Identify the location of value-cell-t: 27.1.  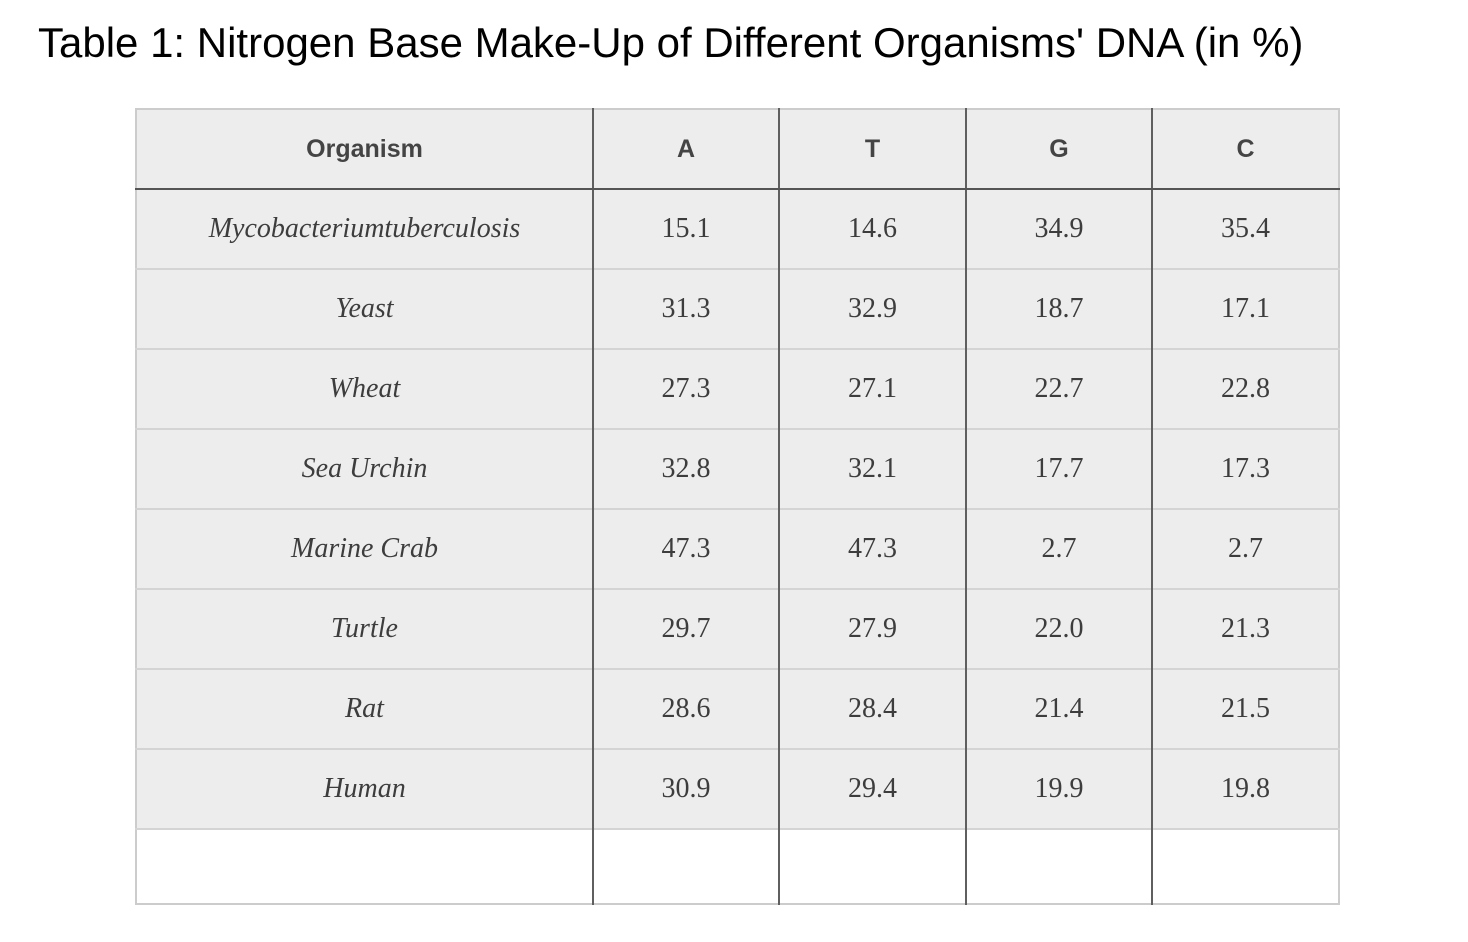
(872, 388).